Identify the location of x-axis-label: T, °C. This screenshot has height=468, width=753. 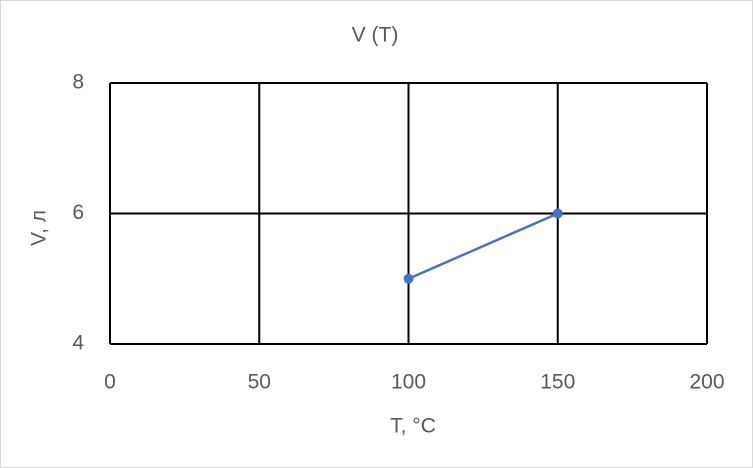
(413, 426).